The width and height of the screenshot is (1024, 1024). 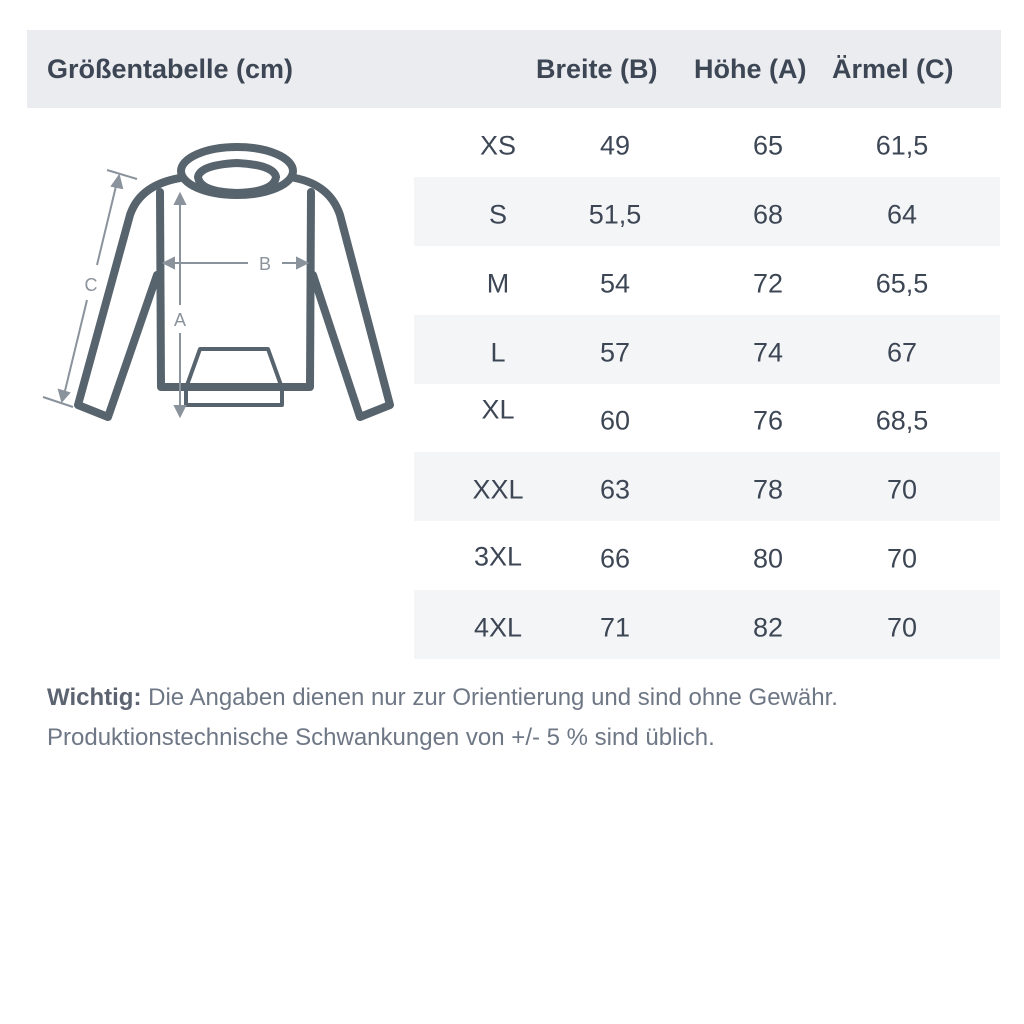 What do you see at coordinates (707, 486) in the screenshot?
I see `table-row: XXL 63 78 70` at bounding box center [707, 486].